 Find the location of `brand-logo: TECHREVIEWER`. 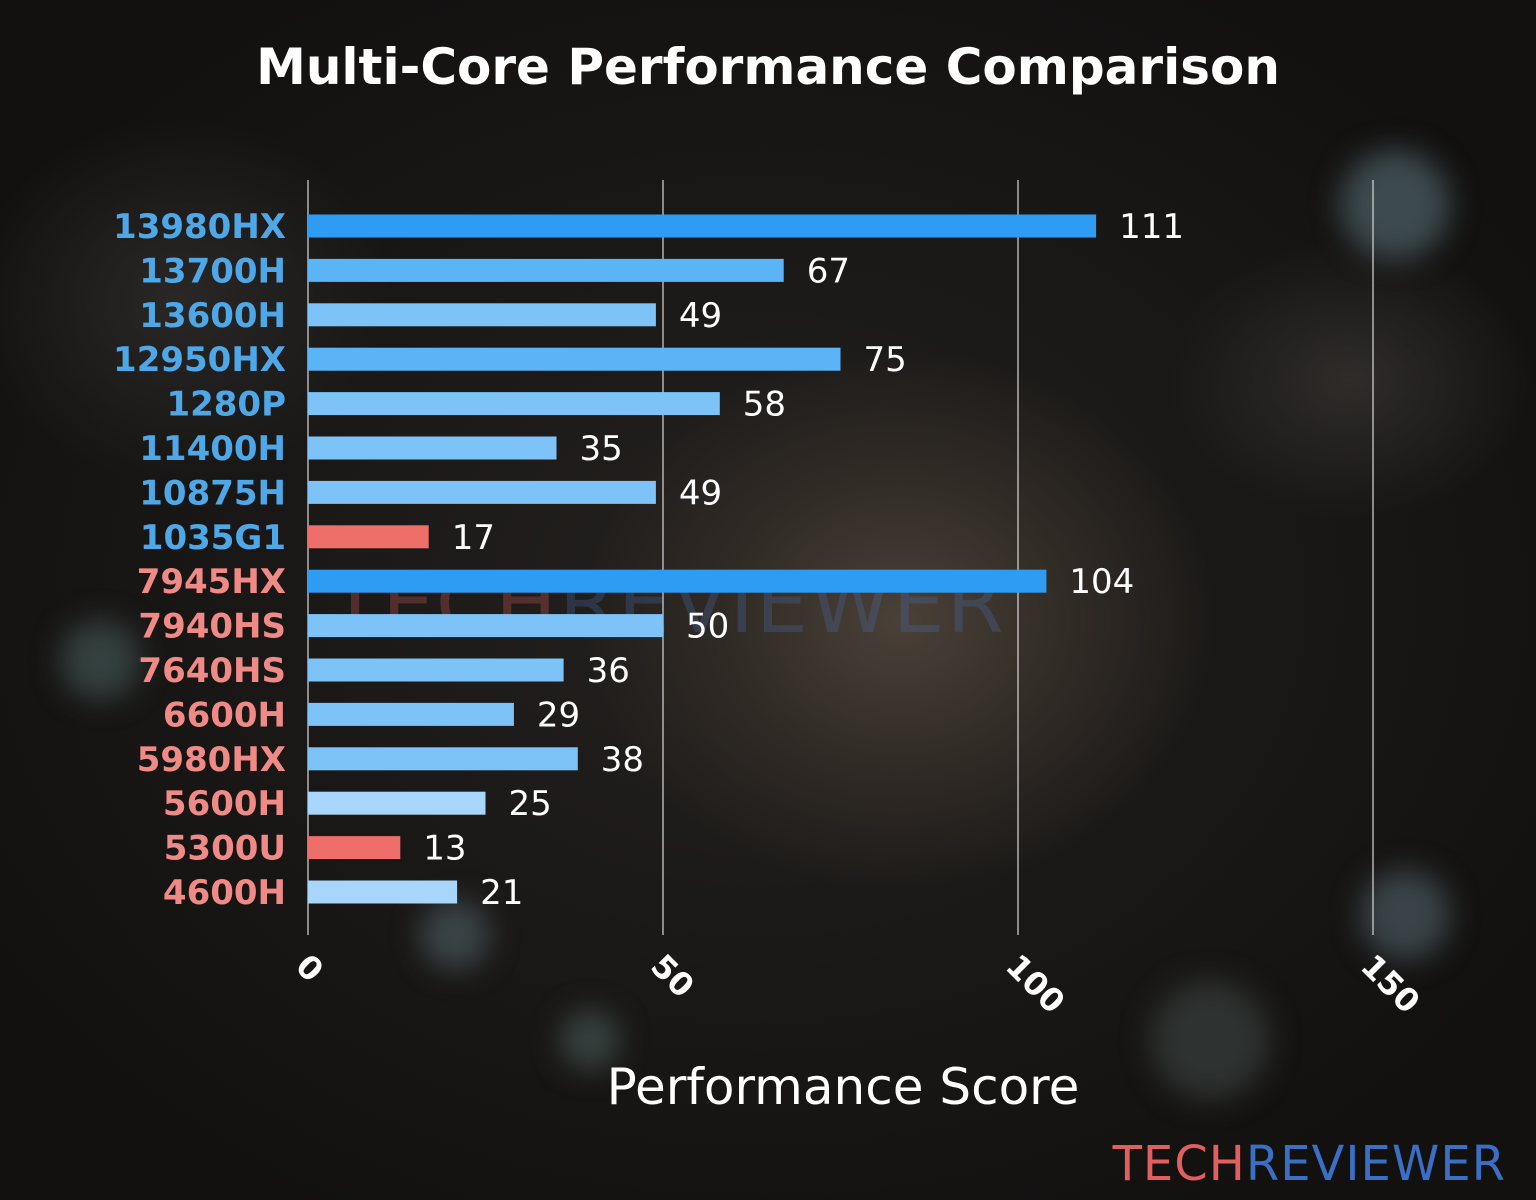

brand-logo: TECHREVIEWER is located at coordinates (1309, 1164).